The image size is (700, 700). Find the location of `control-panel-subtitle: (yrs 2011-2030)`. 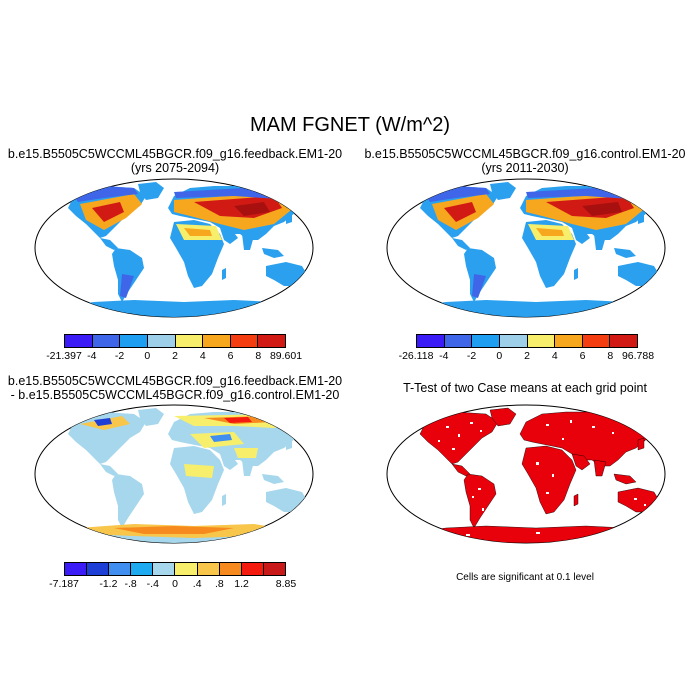

control-panel-subtitle: (yrs 2011-2030) is located at coordinates (525, 168).